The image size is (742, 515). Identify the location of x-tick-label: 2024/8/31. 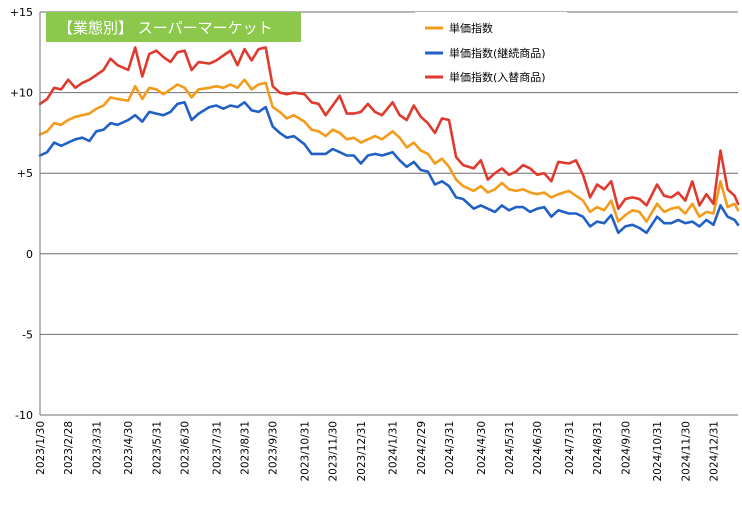
(598, 448).